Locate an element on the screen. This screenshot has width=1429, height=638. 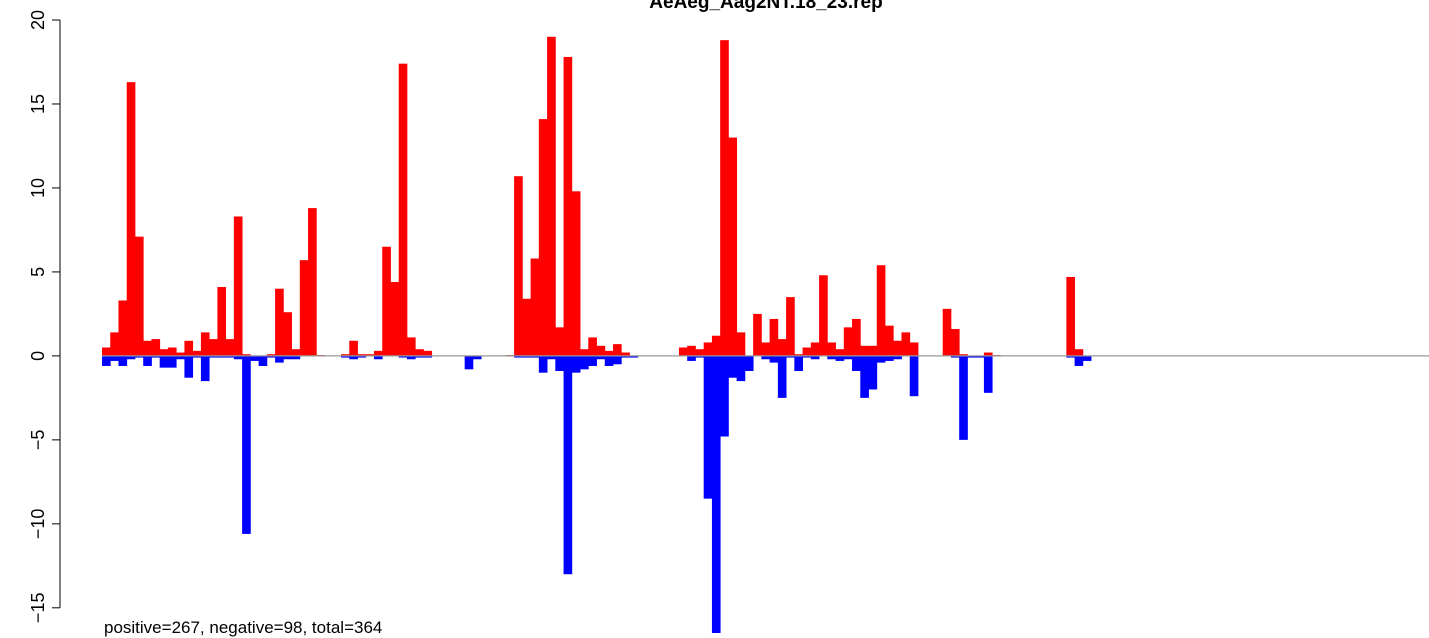
y-tick-label: 15 is located at coordinates (38, 104).